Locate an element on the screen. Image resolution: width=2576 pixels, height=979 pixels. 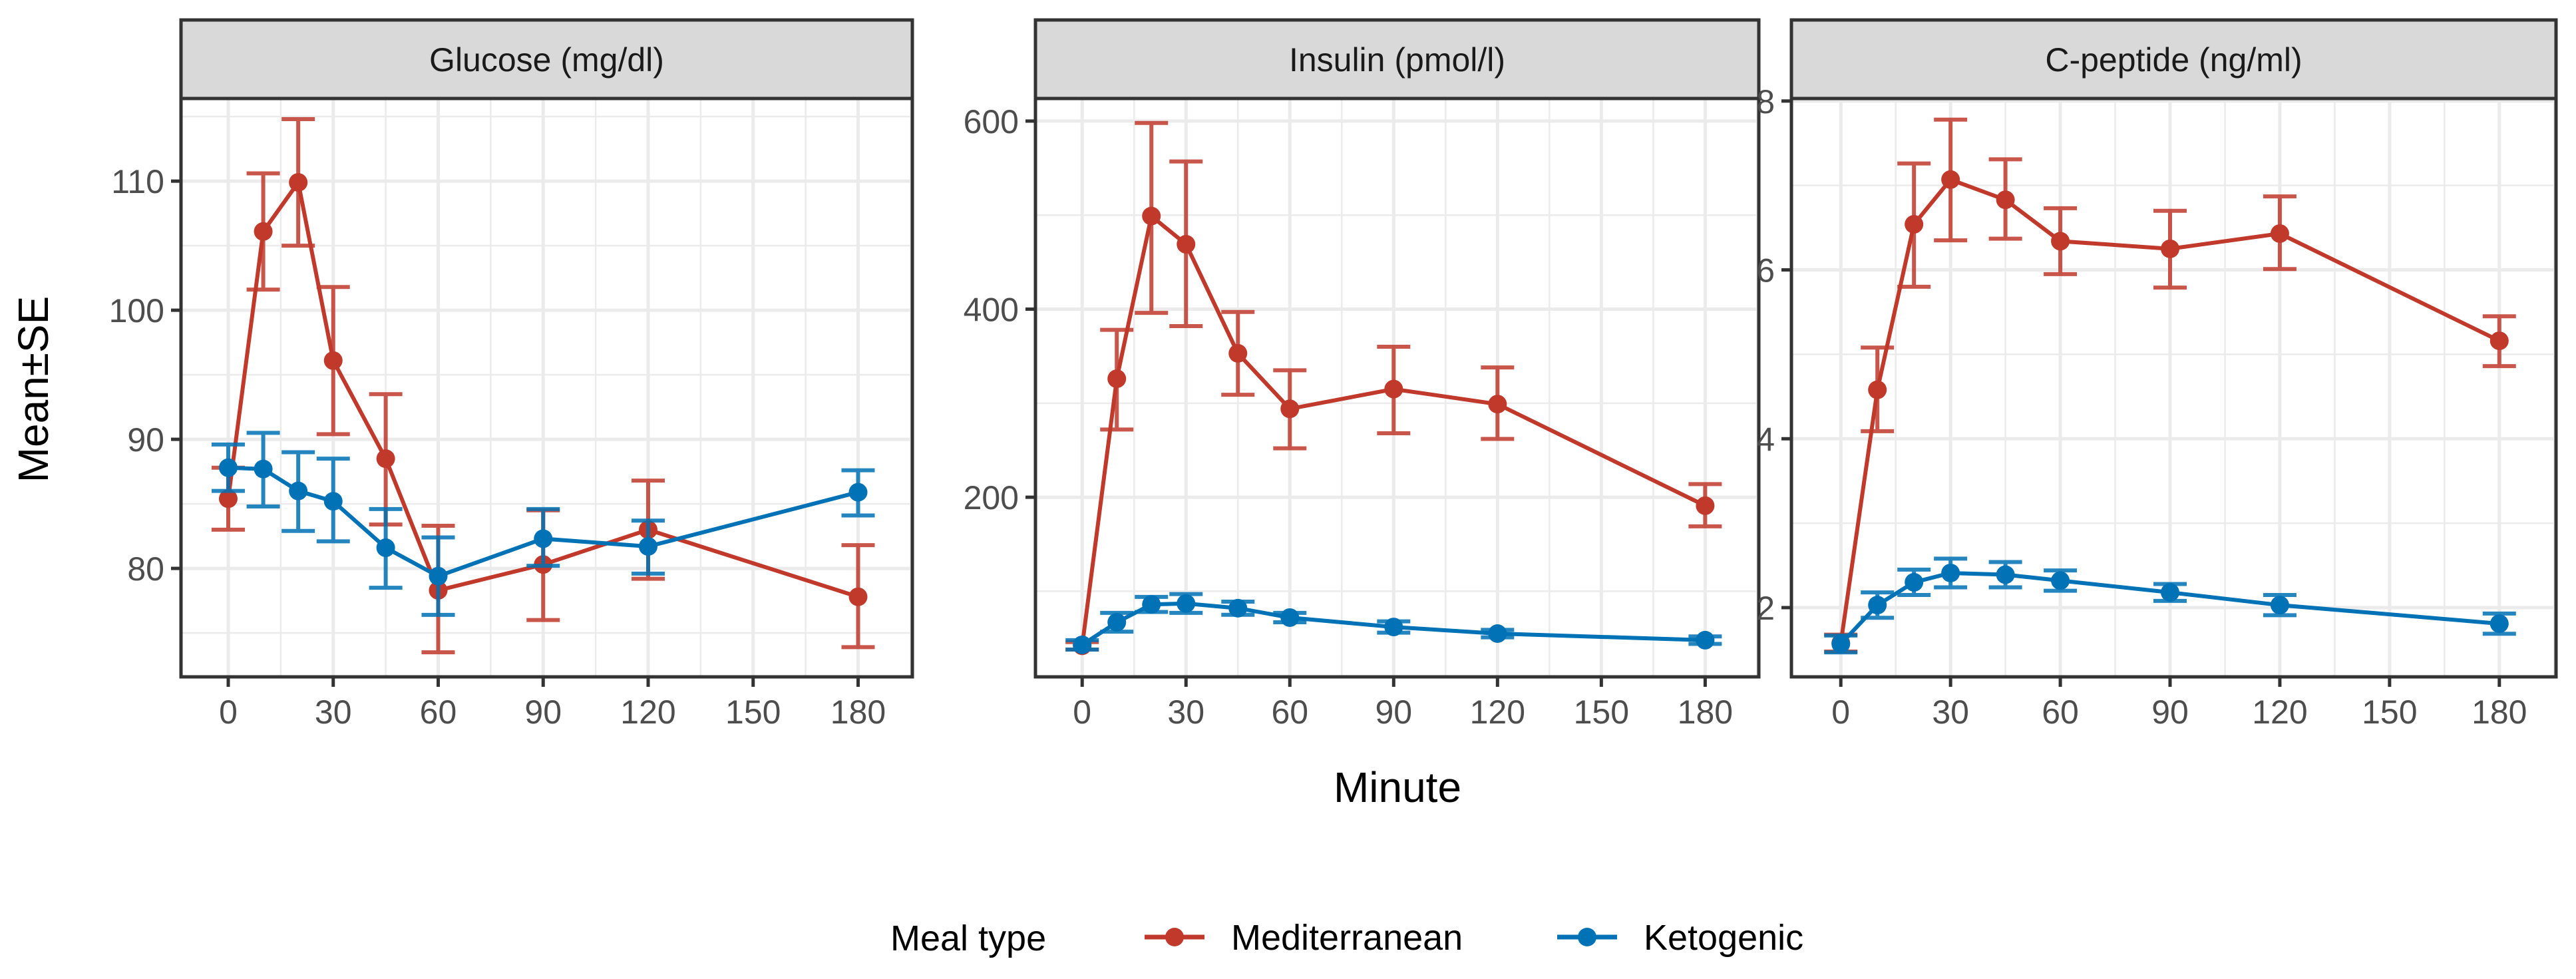
y-tick-label: 200 is located at coordinates (992, 497).